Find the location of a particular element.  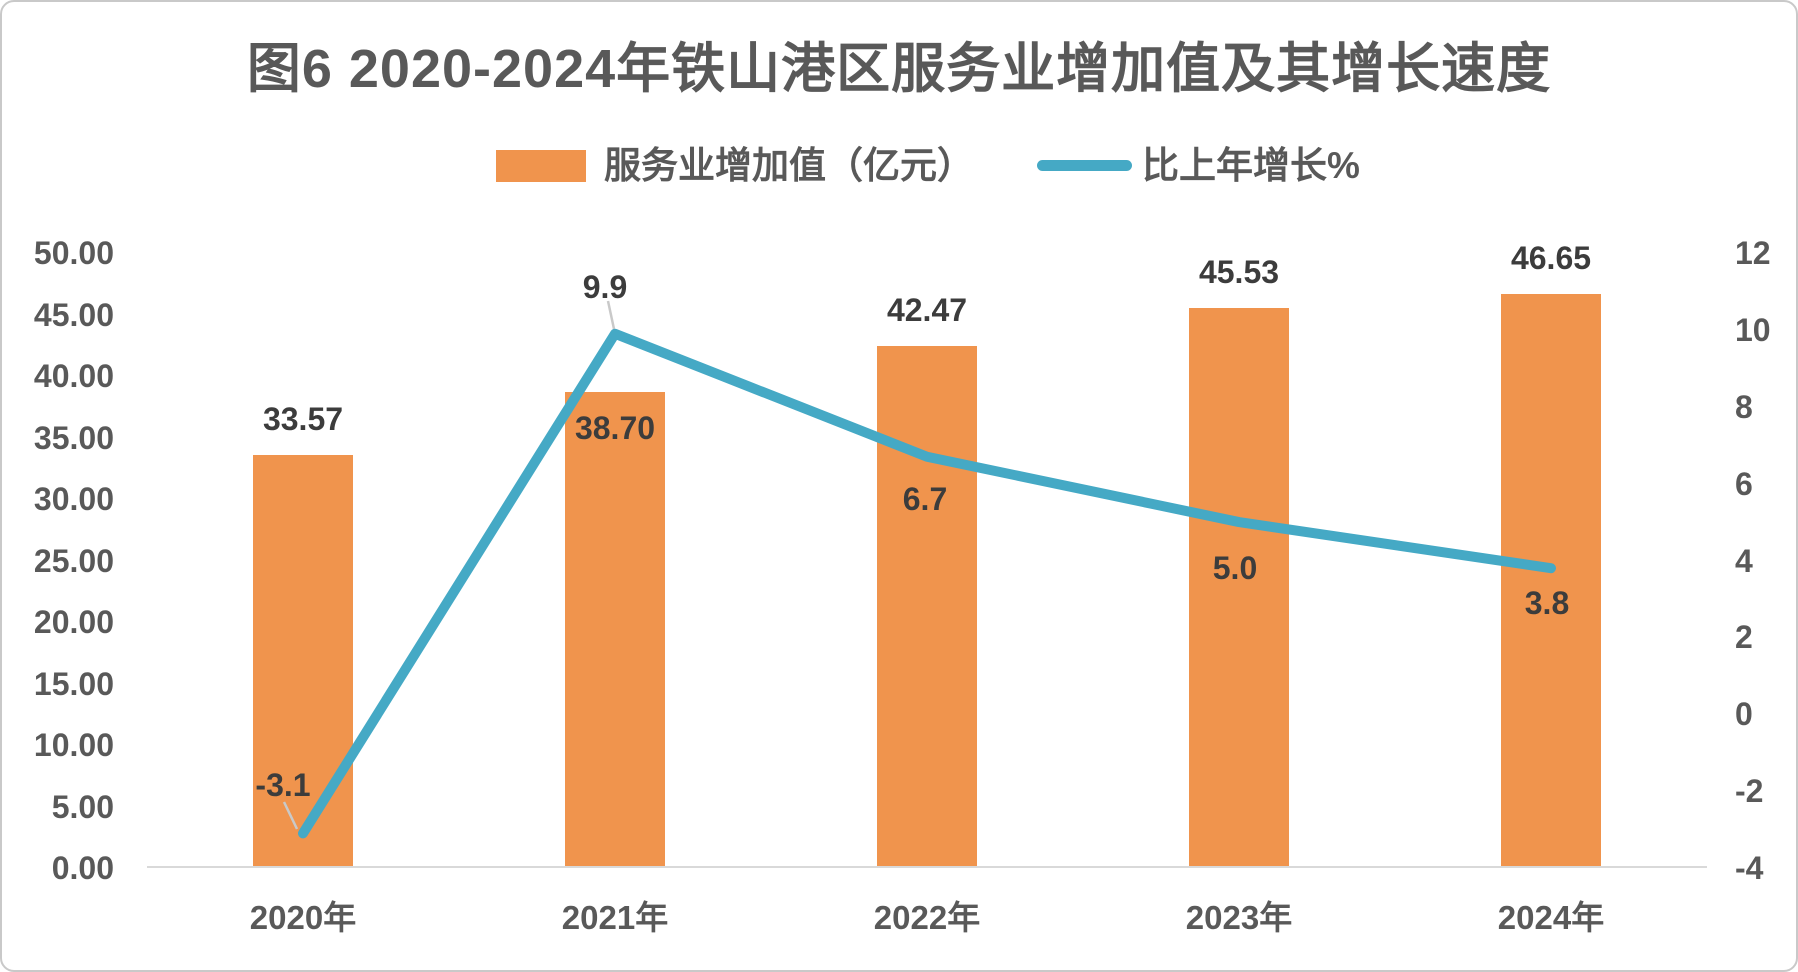

y-axis-right-tick: 4 is located at coordinates (1744, 560).